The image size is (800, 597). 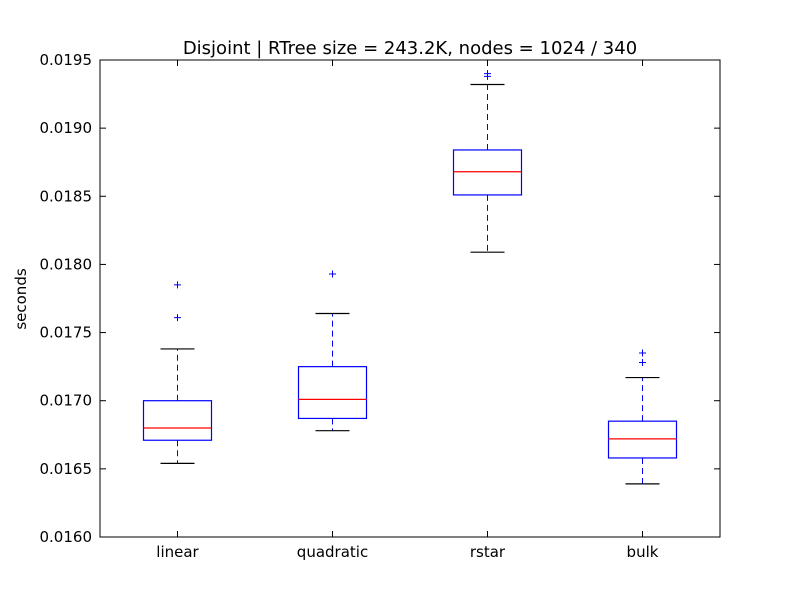 I want to click on x-tick-label: linear, so click(x=177, y=552).